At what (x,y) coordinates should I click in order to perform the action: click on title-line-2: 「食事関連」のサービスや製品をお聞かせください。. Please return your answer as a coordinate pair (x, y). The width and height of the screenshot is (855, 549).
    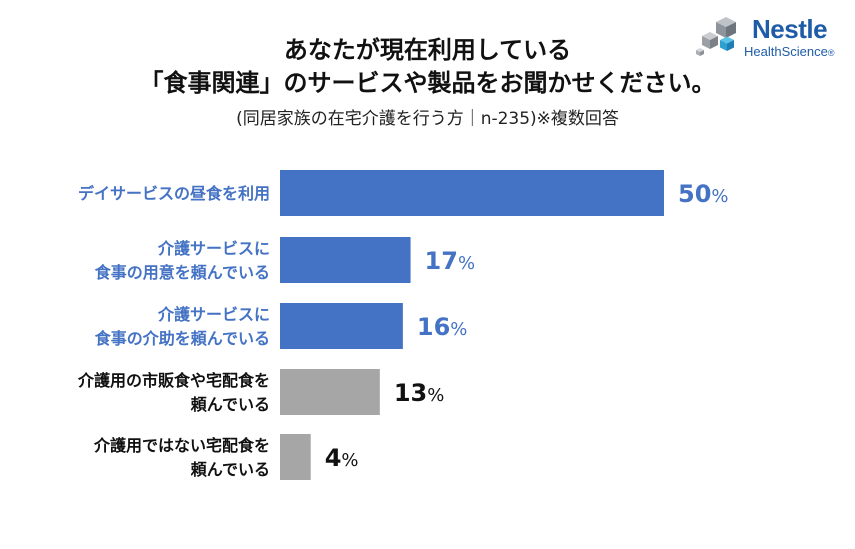
    Looking at the image, I should click on (427, 83).